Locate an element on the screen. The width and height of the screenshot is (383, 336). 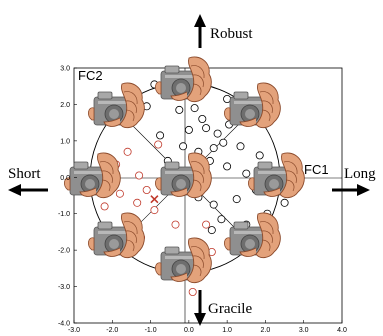
y-tick-label-7: -4.0 is located at coordinates (64, 324).